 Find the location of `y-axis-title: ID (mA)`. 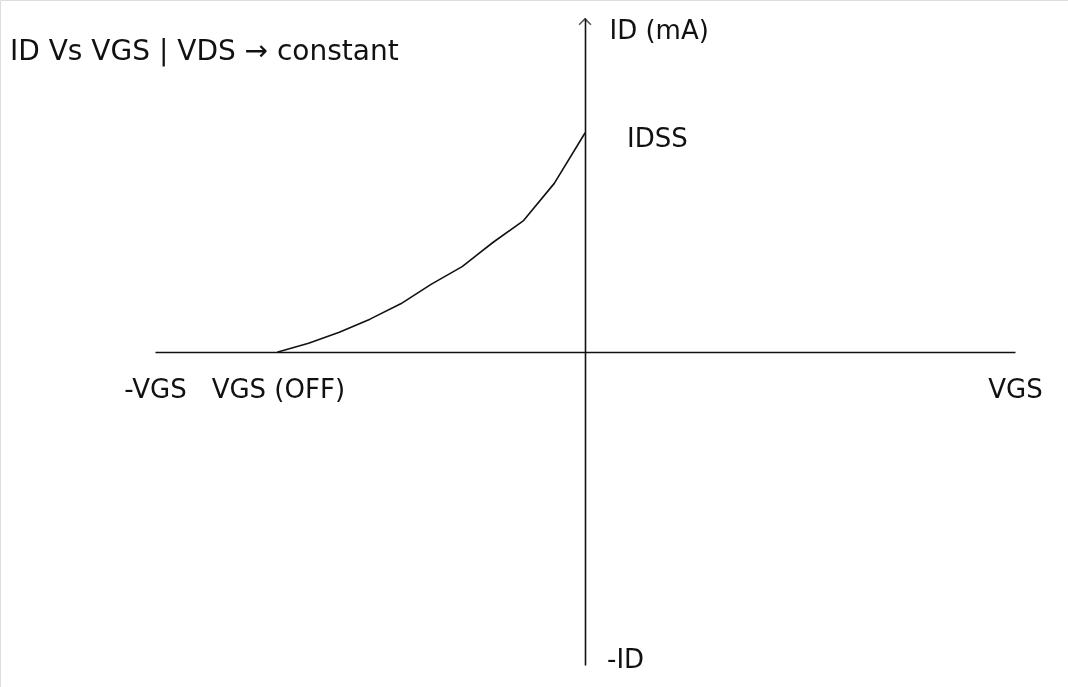

y-axis-title: ID (mA) is located at coordinates (659, 29).